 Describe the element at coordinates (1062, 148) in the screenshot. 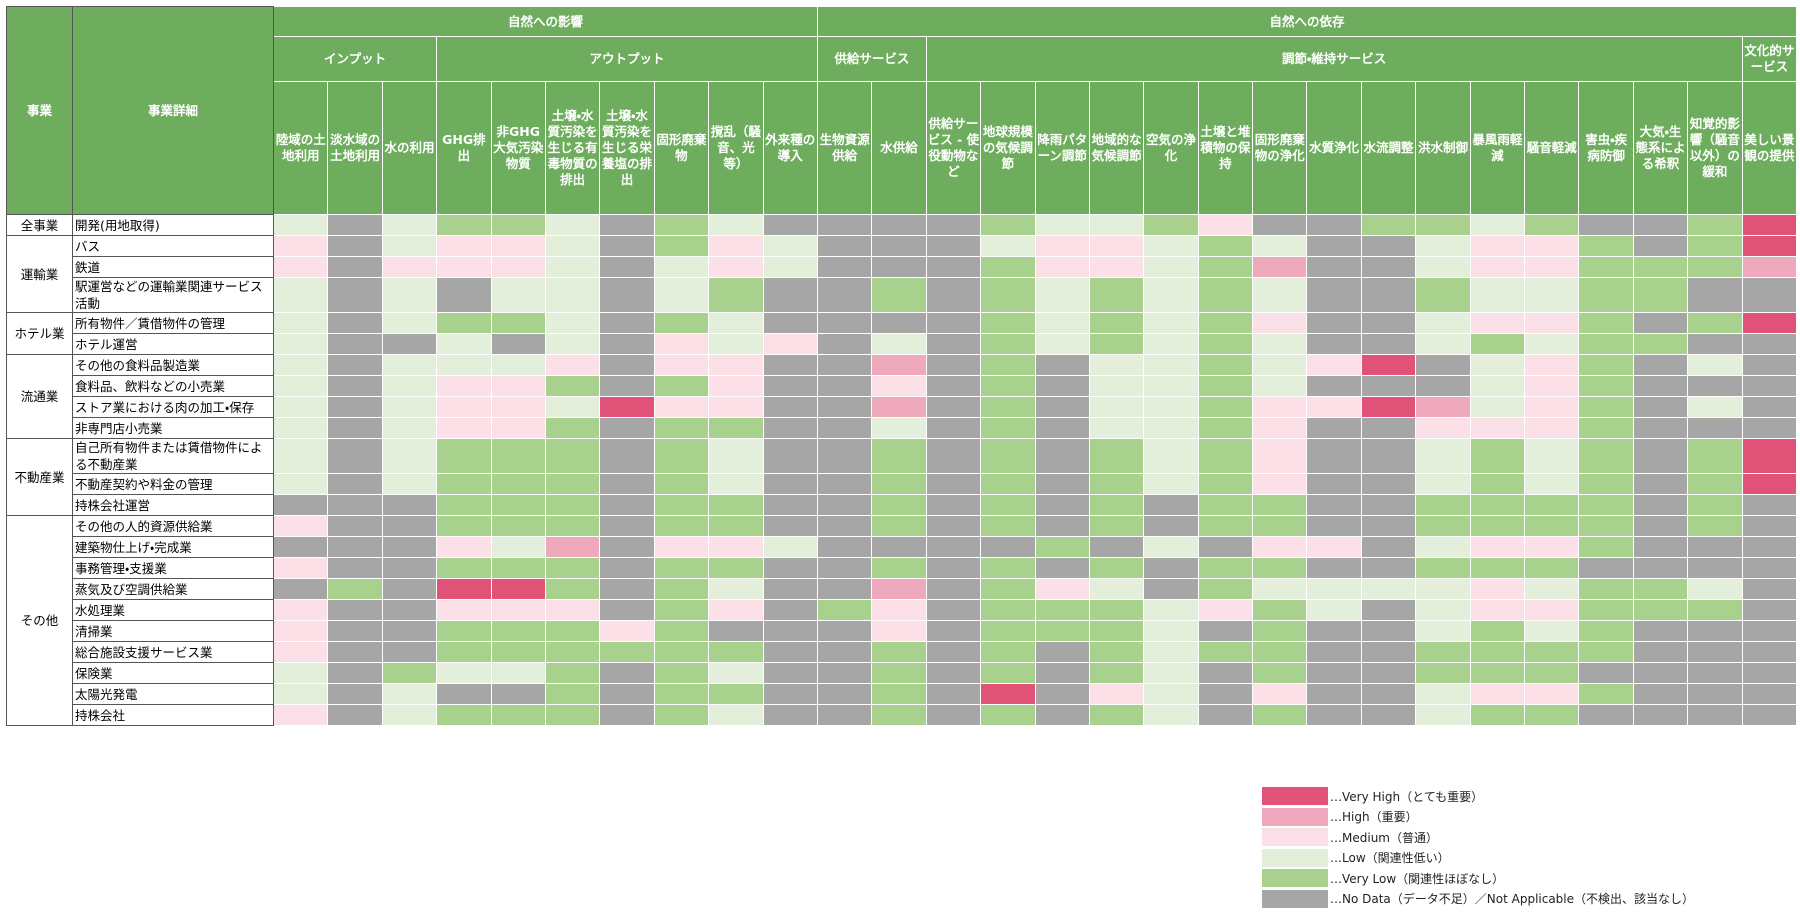

I see `column-header: 降雨パターン調節` at that location.